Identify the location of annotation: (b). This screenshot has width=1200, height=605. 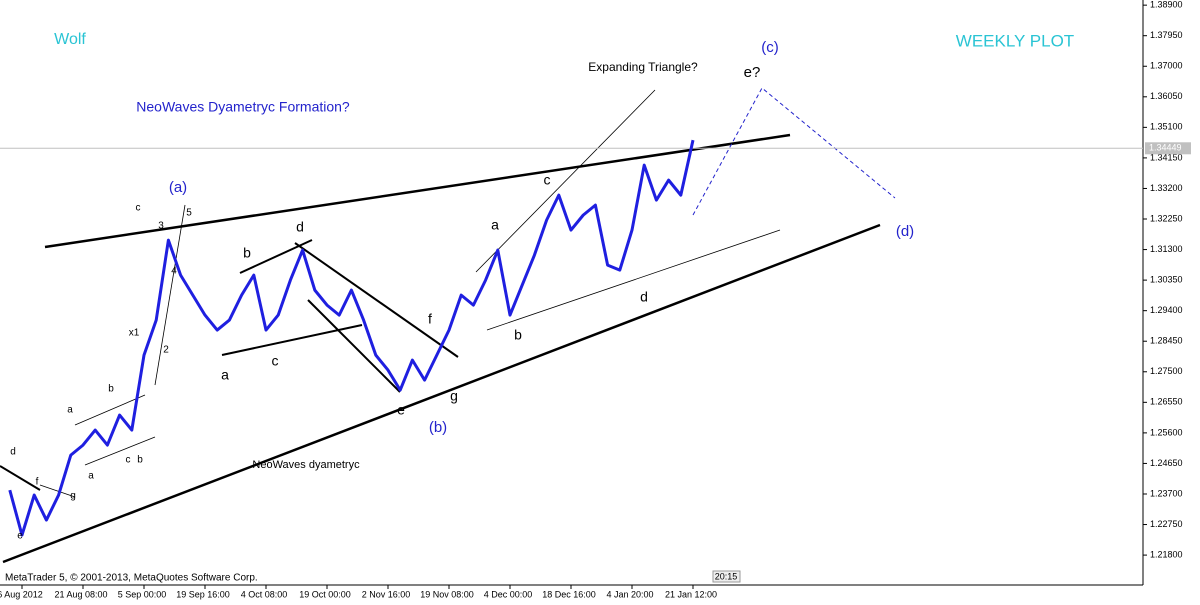
(438, 427).